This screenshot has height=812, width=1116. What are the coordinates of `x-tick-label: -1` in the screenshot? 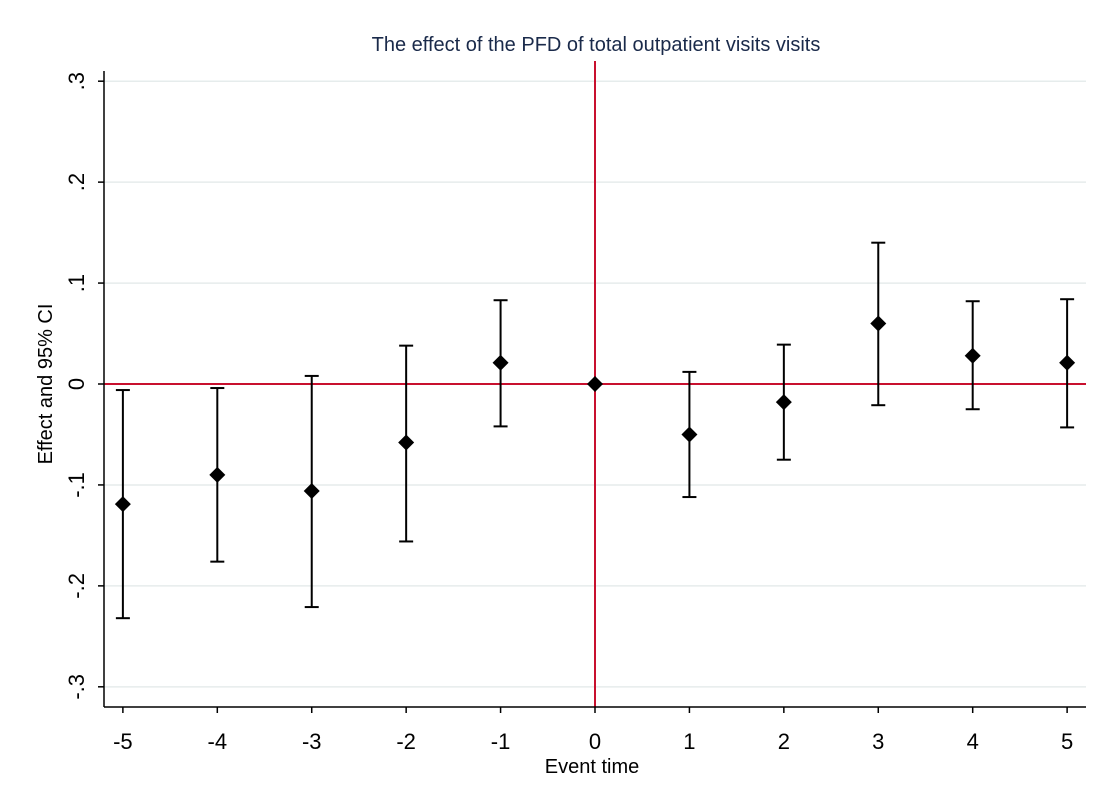 It's located at (501, 741).